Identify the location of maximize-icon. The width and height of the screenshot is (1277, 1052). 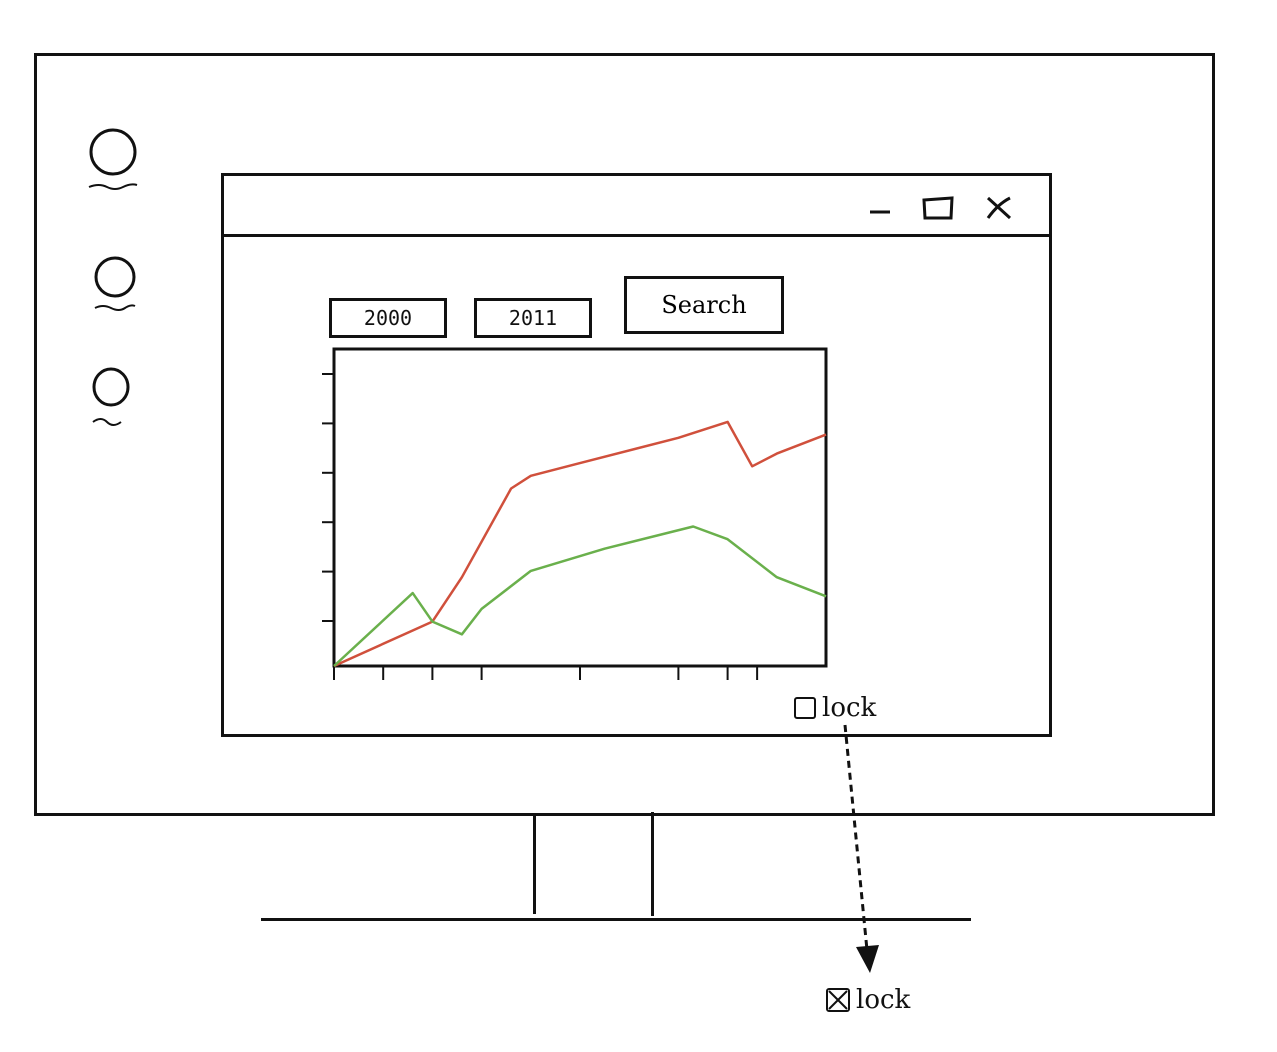
(938, 208).